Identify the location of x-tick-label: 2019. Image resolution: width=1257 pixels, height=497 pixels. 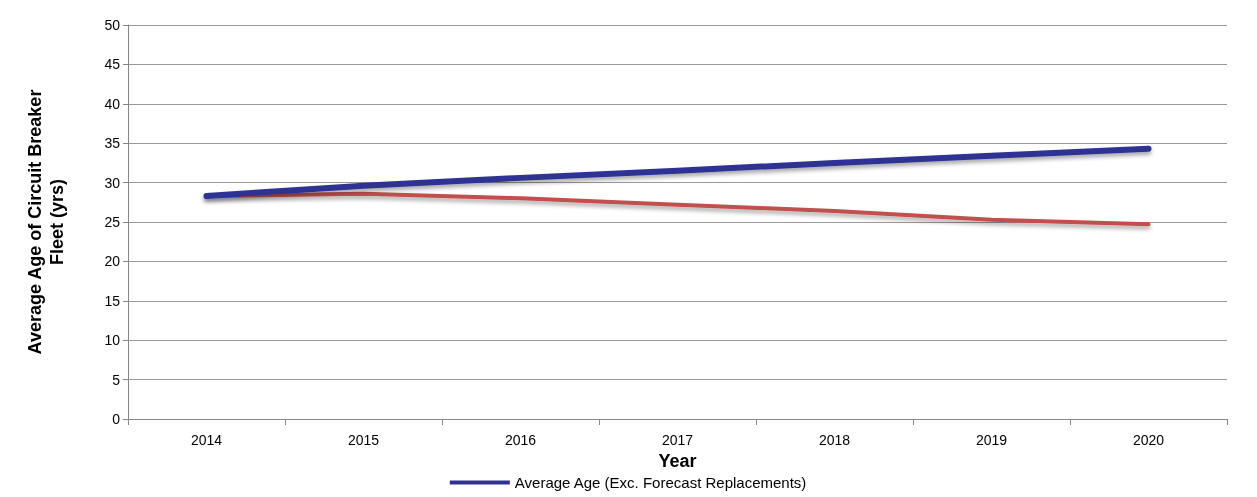
(991, 440).